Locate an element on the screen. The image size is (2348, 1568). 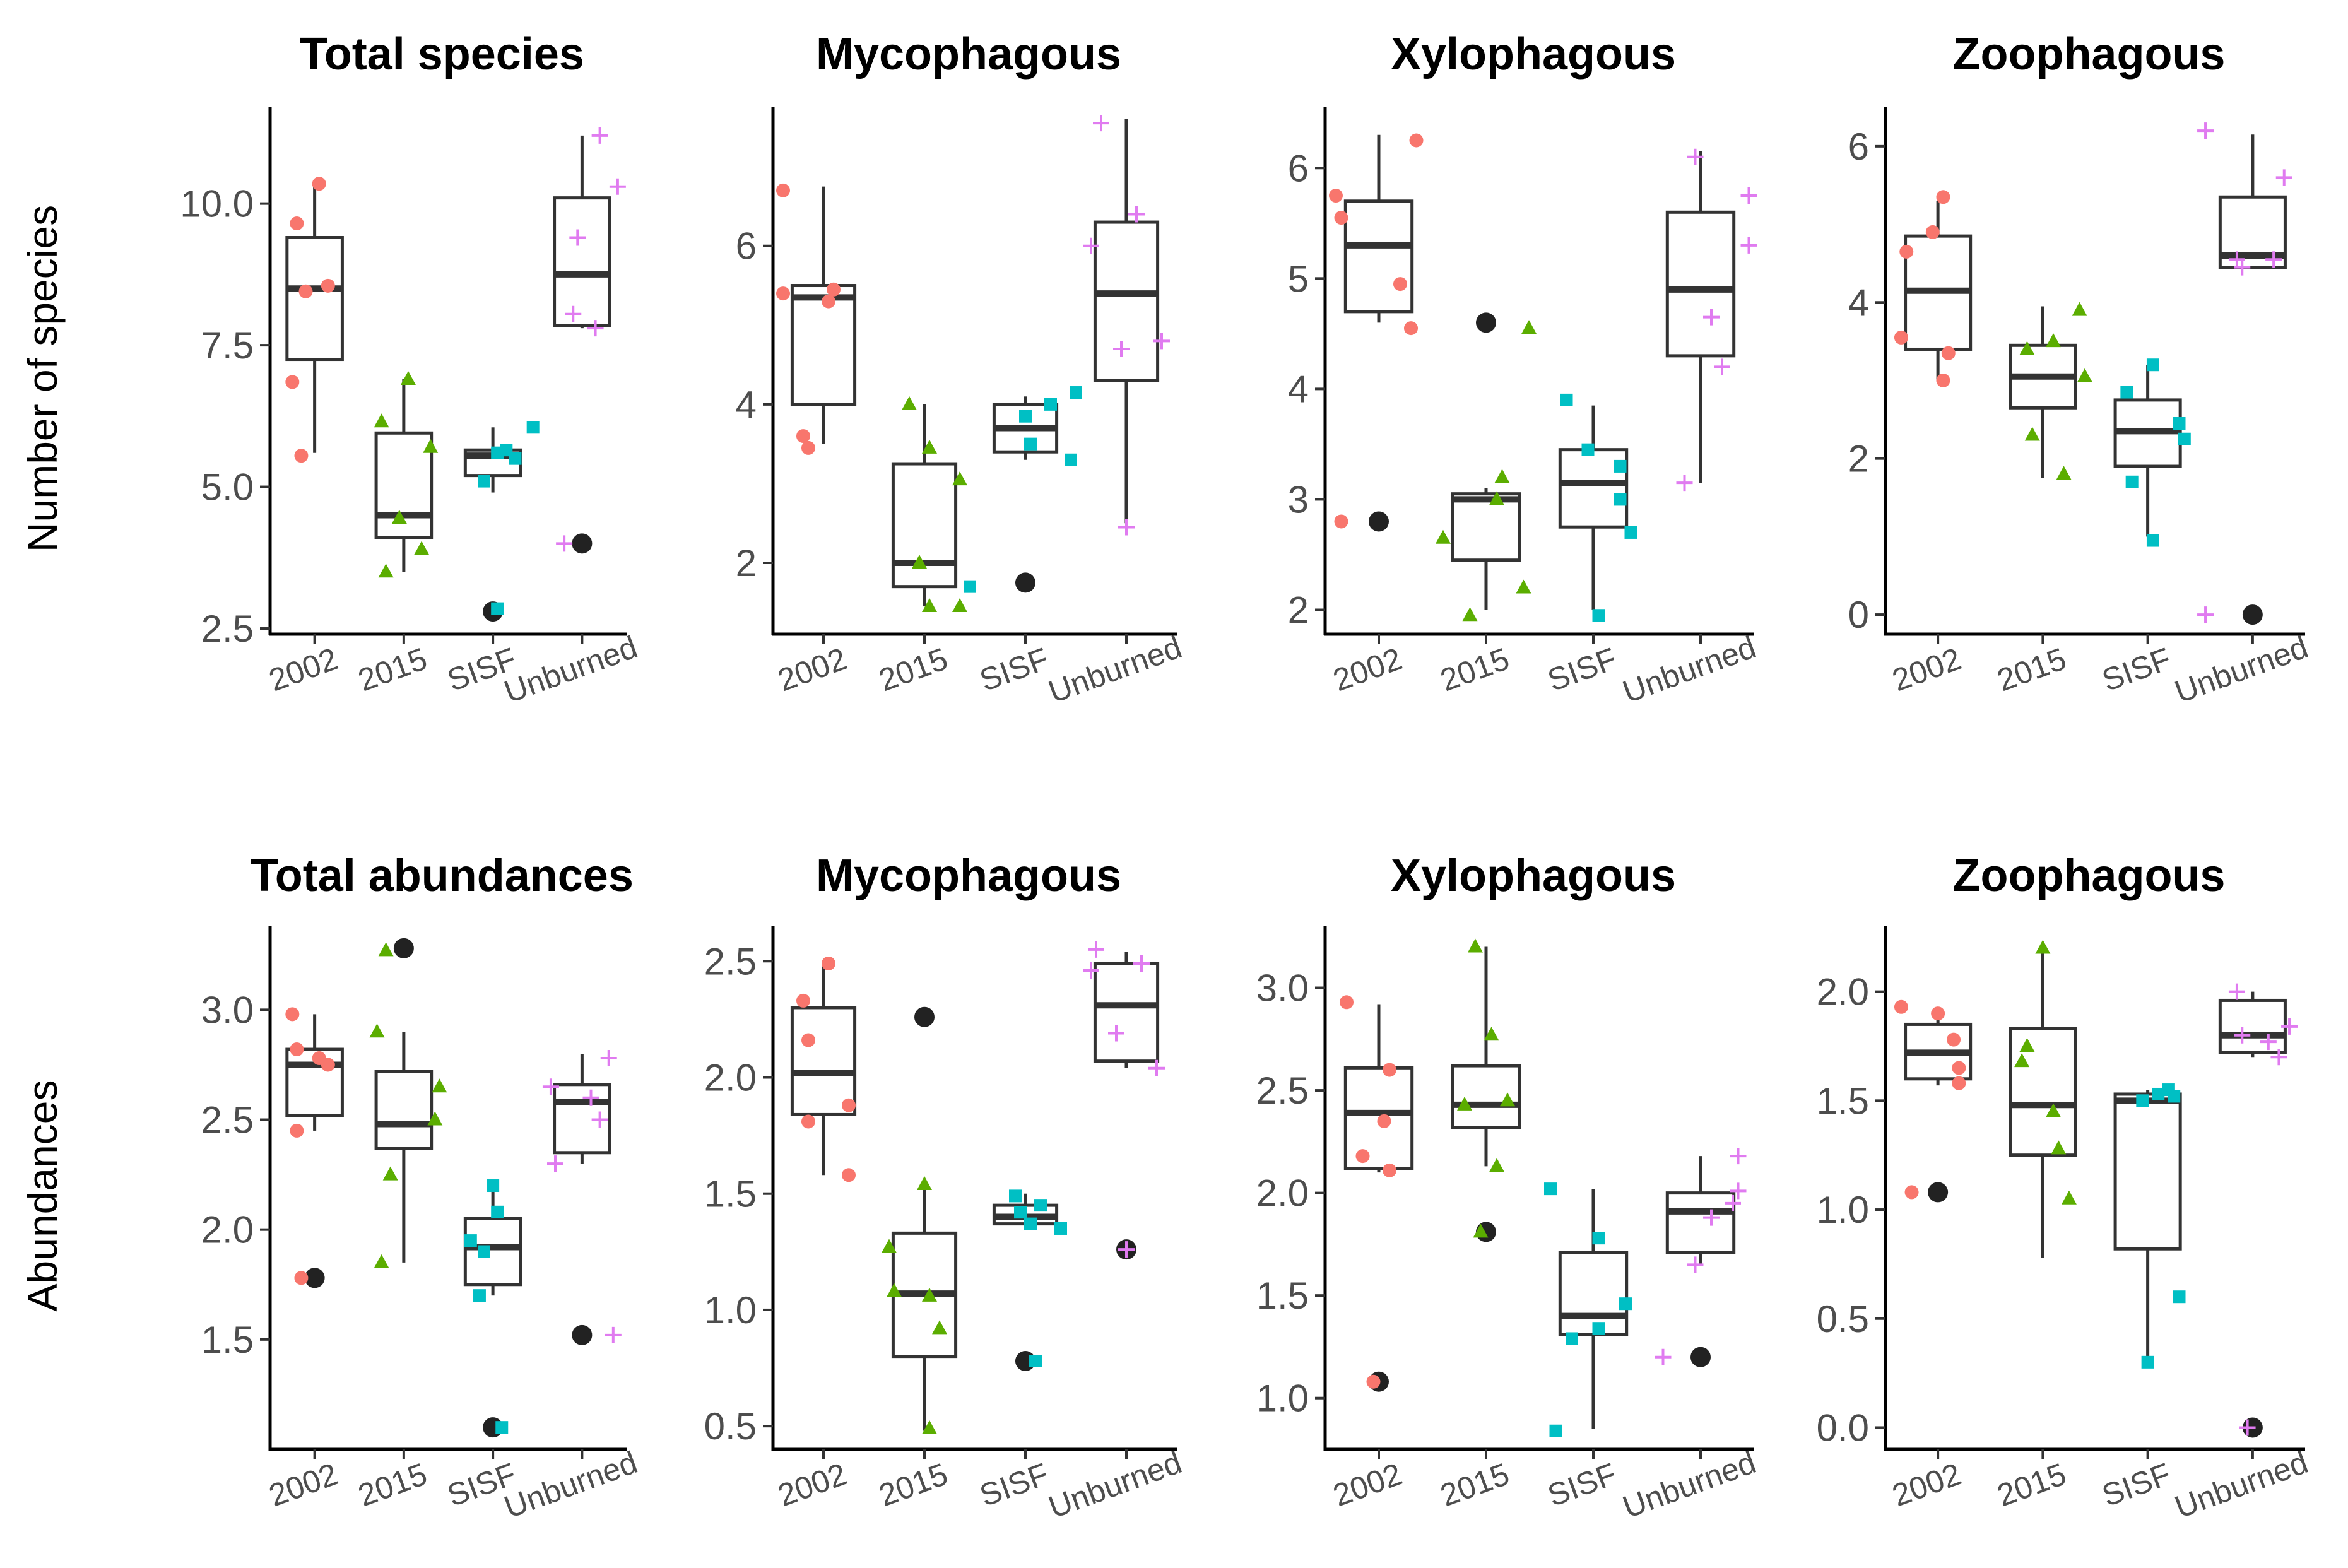
y-tick-label: 2.5 is located at coordinates (730, 961).